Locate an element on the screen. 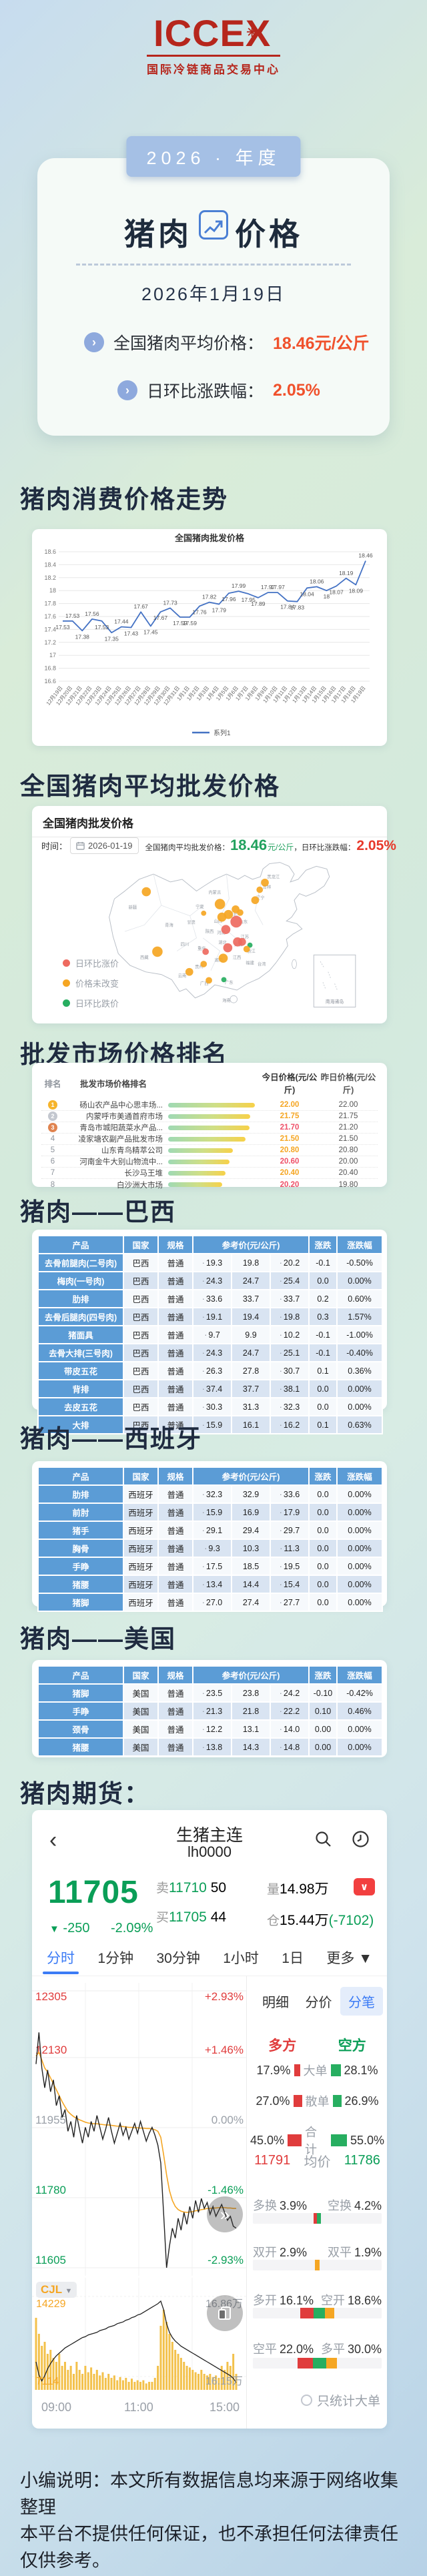 The image size is (427, 2576). svg-text: 河南 is located at coordinates (222, 932).